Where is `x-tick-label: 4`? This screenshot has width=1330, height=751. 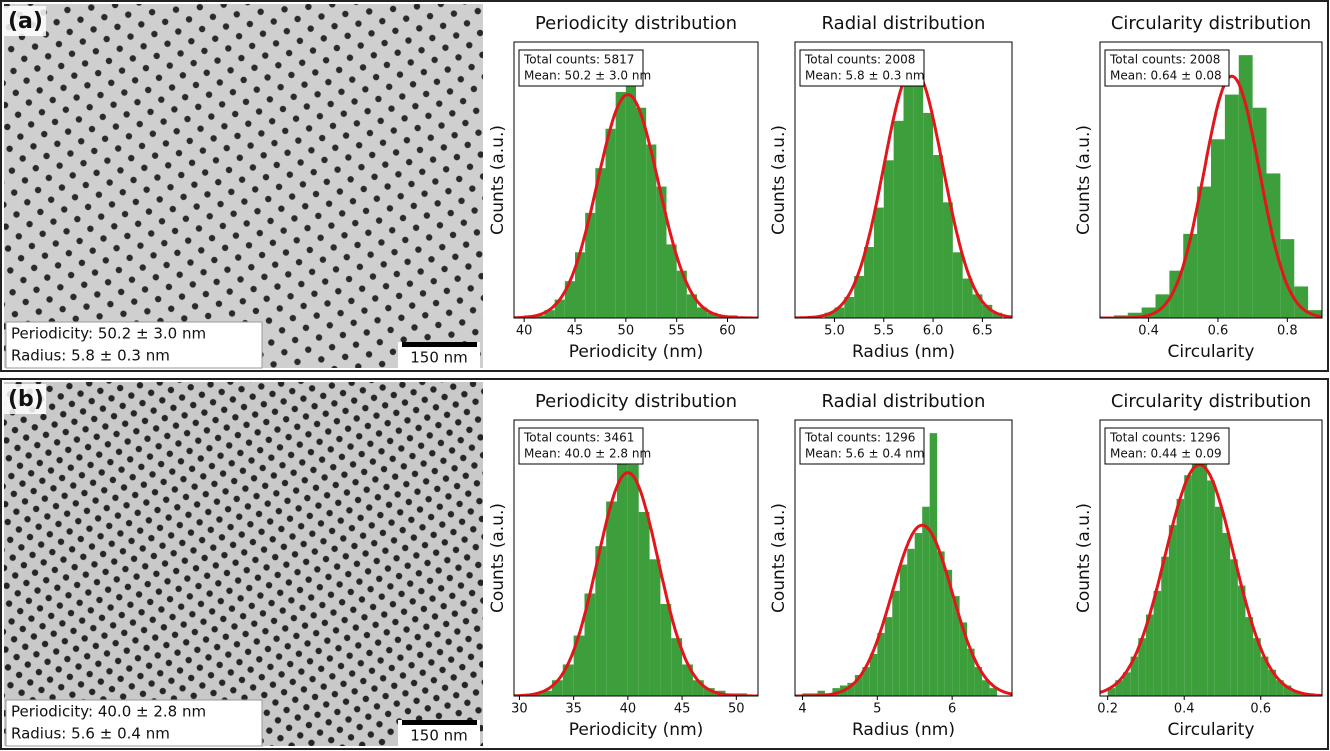 x-tick-label: 4 is located at coordinates (802, 709).